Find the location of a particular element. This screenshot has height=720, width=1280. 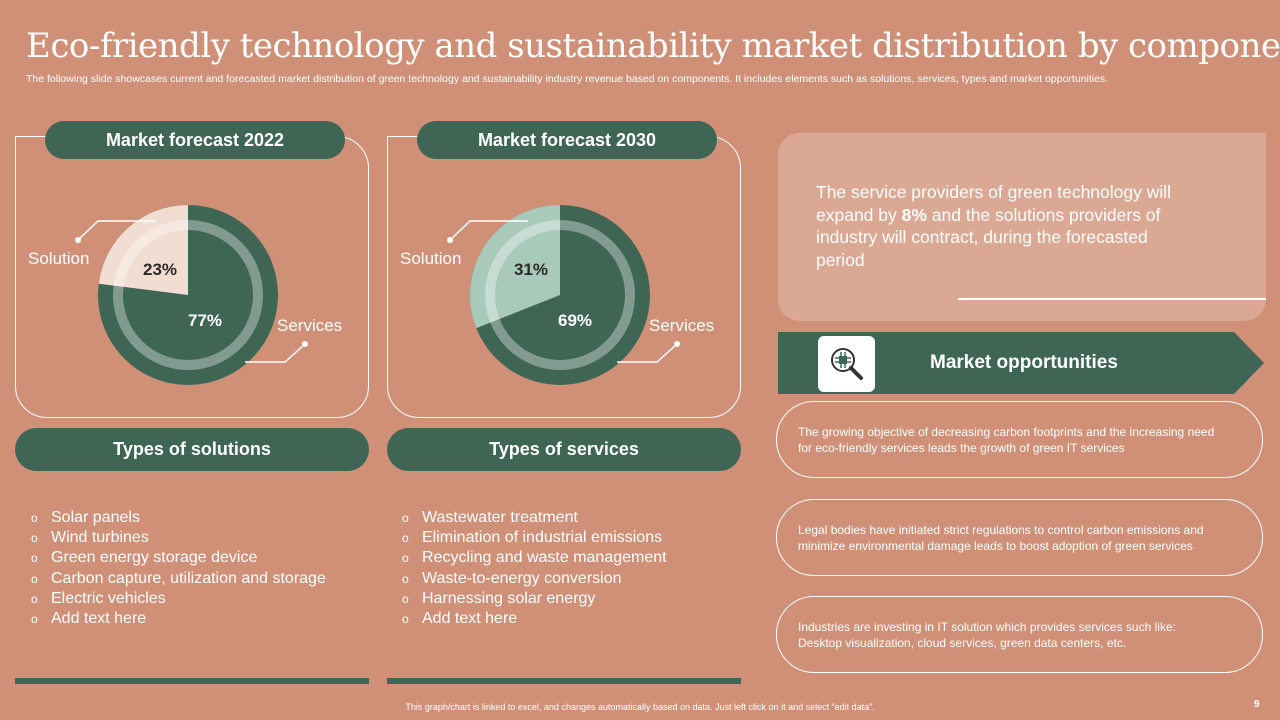

magnifier-chip-icon is located at coordinates (846, 364).